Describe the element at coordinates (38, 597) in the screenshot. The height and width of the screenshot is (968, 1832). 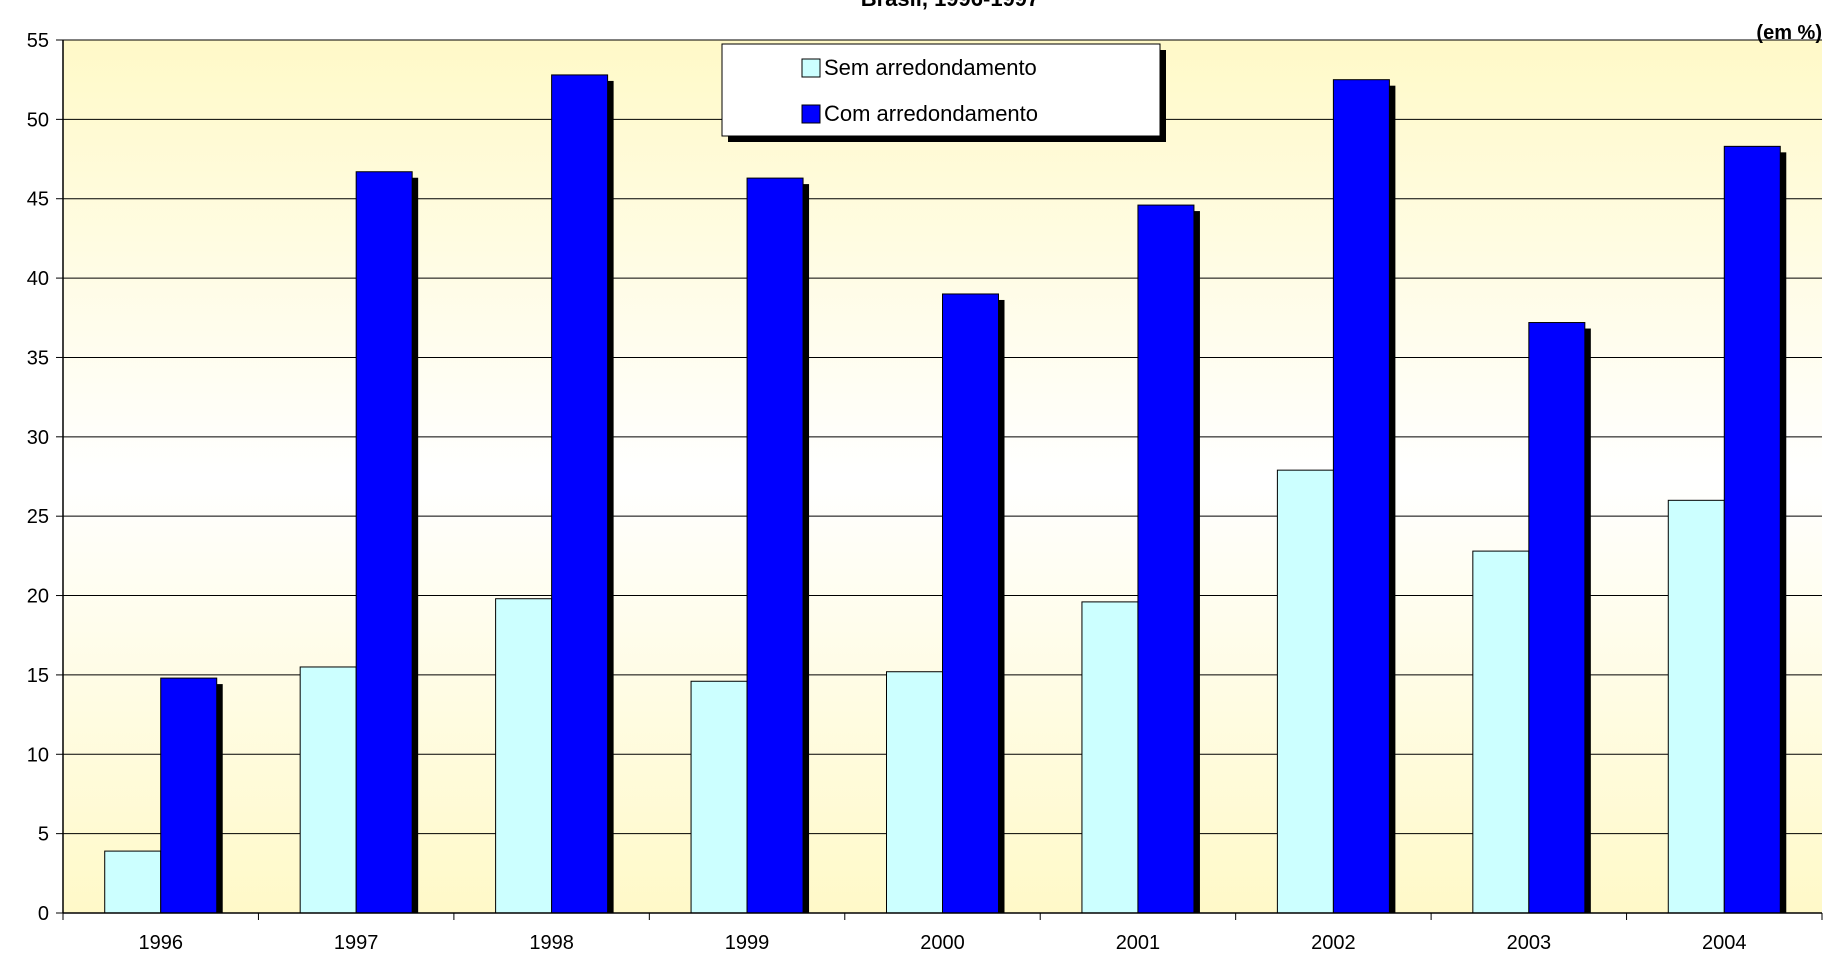
I see `y-tick-label: 20` at that location.